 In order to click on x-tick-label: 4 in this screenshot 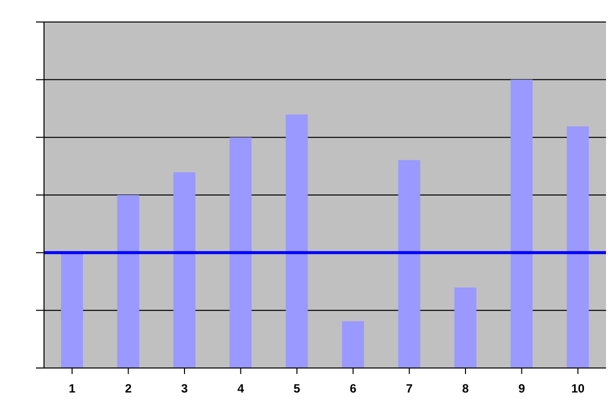, I will do `click(240, 389)`.